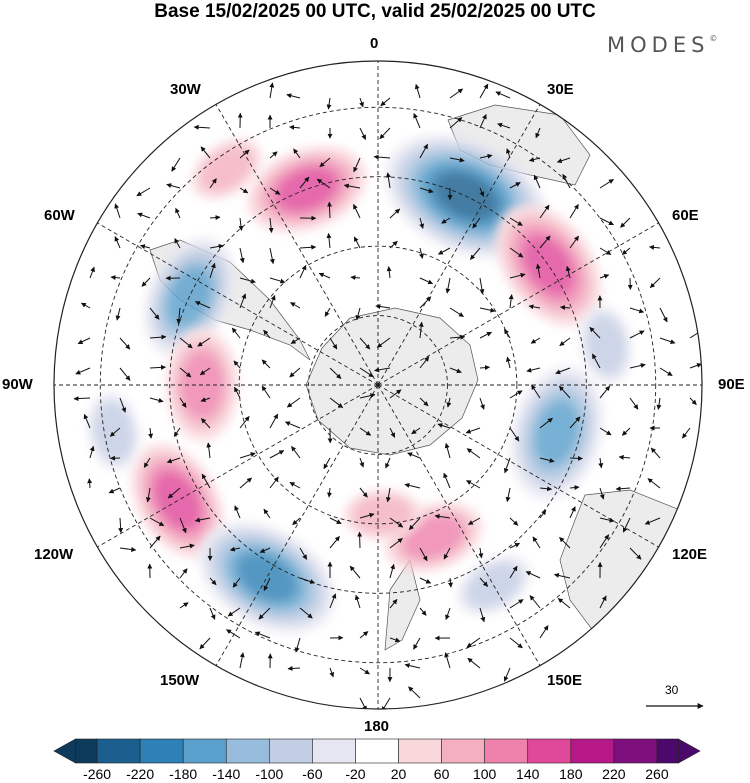 The height and width of the screenshot is (783, 750). Describe the element at coordinates (269, 774) in the screenshot. I see `colorbar-tick-label: -100` at that location.